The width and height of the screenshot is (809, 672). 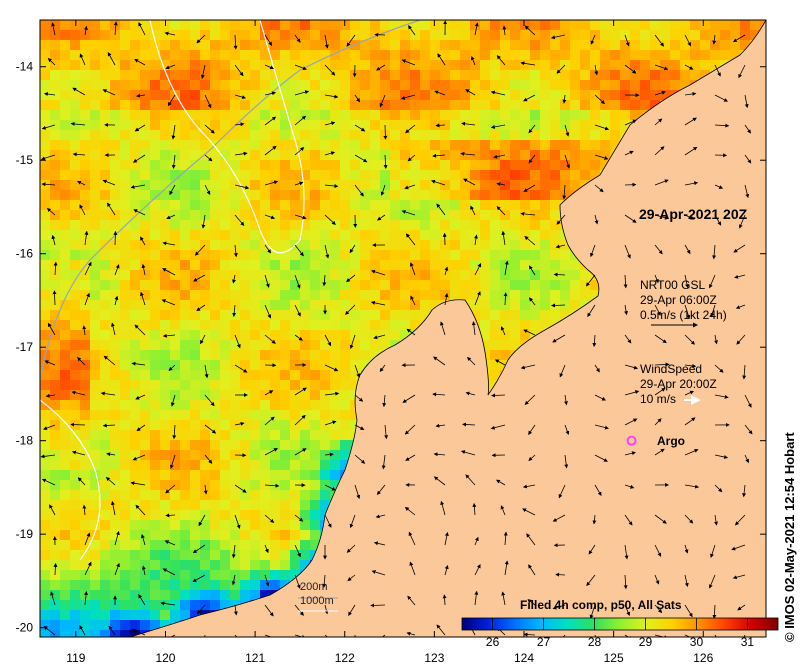 What do you see at coordinates (683, 315) in the screenshot?
I see `gsl-scale-label: 0.5m/s (1kt 24h)` at bounding box center [683, 315].